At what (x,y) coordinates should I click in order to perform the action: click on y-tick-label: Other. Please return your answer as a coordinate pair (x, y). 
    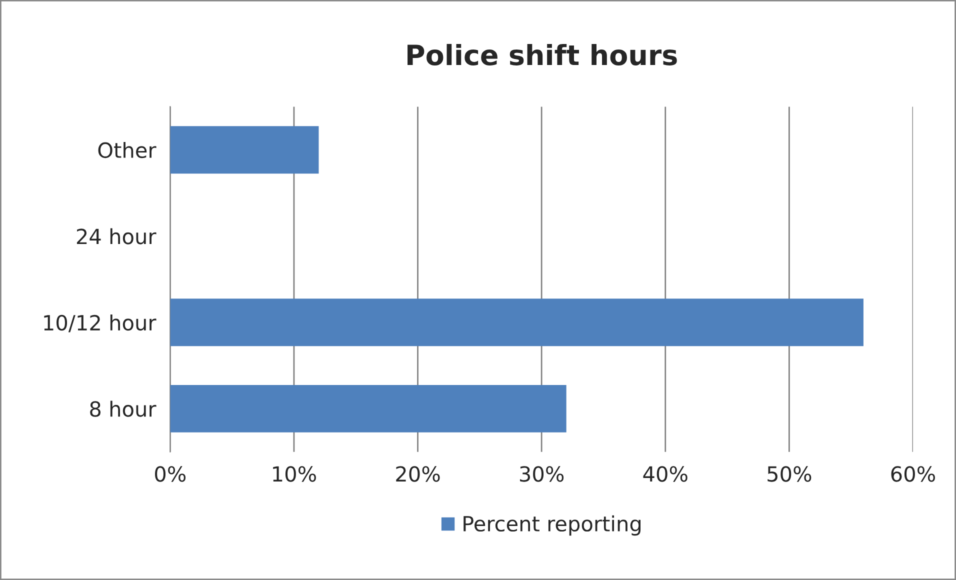
    Looking at the image, I should click on (127, 150).